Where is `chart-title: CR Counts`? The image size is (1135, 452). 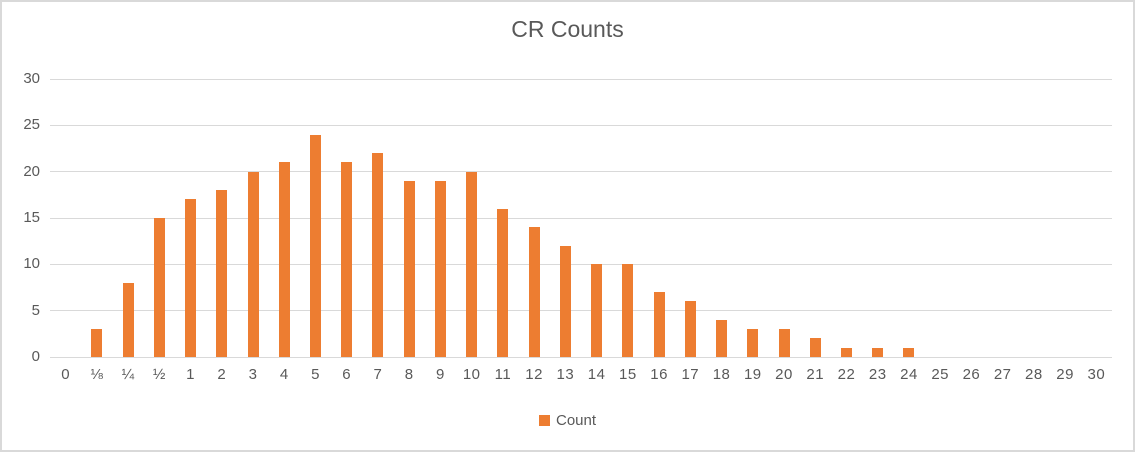
chart-title: CR Counts is located at coordinates (567, 29).